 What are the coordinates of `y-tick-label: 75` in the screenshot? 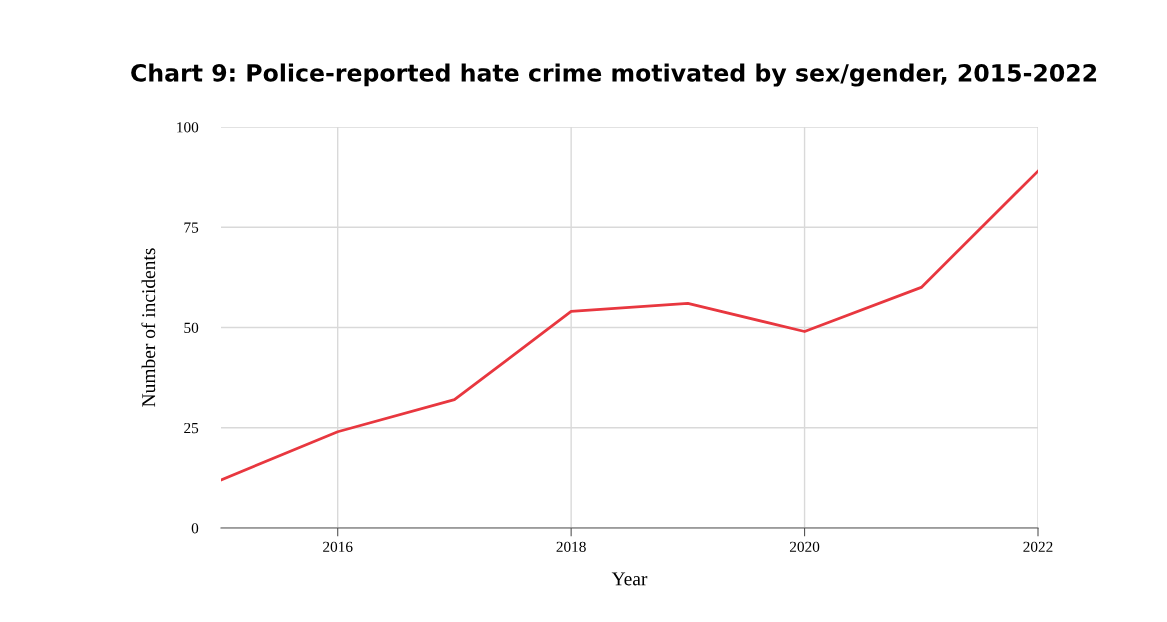 It's located at (191, 227).